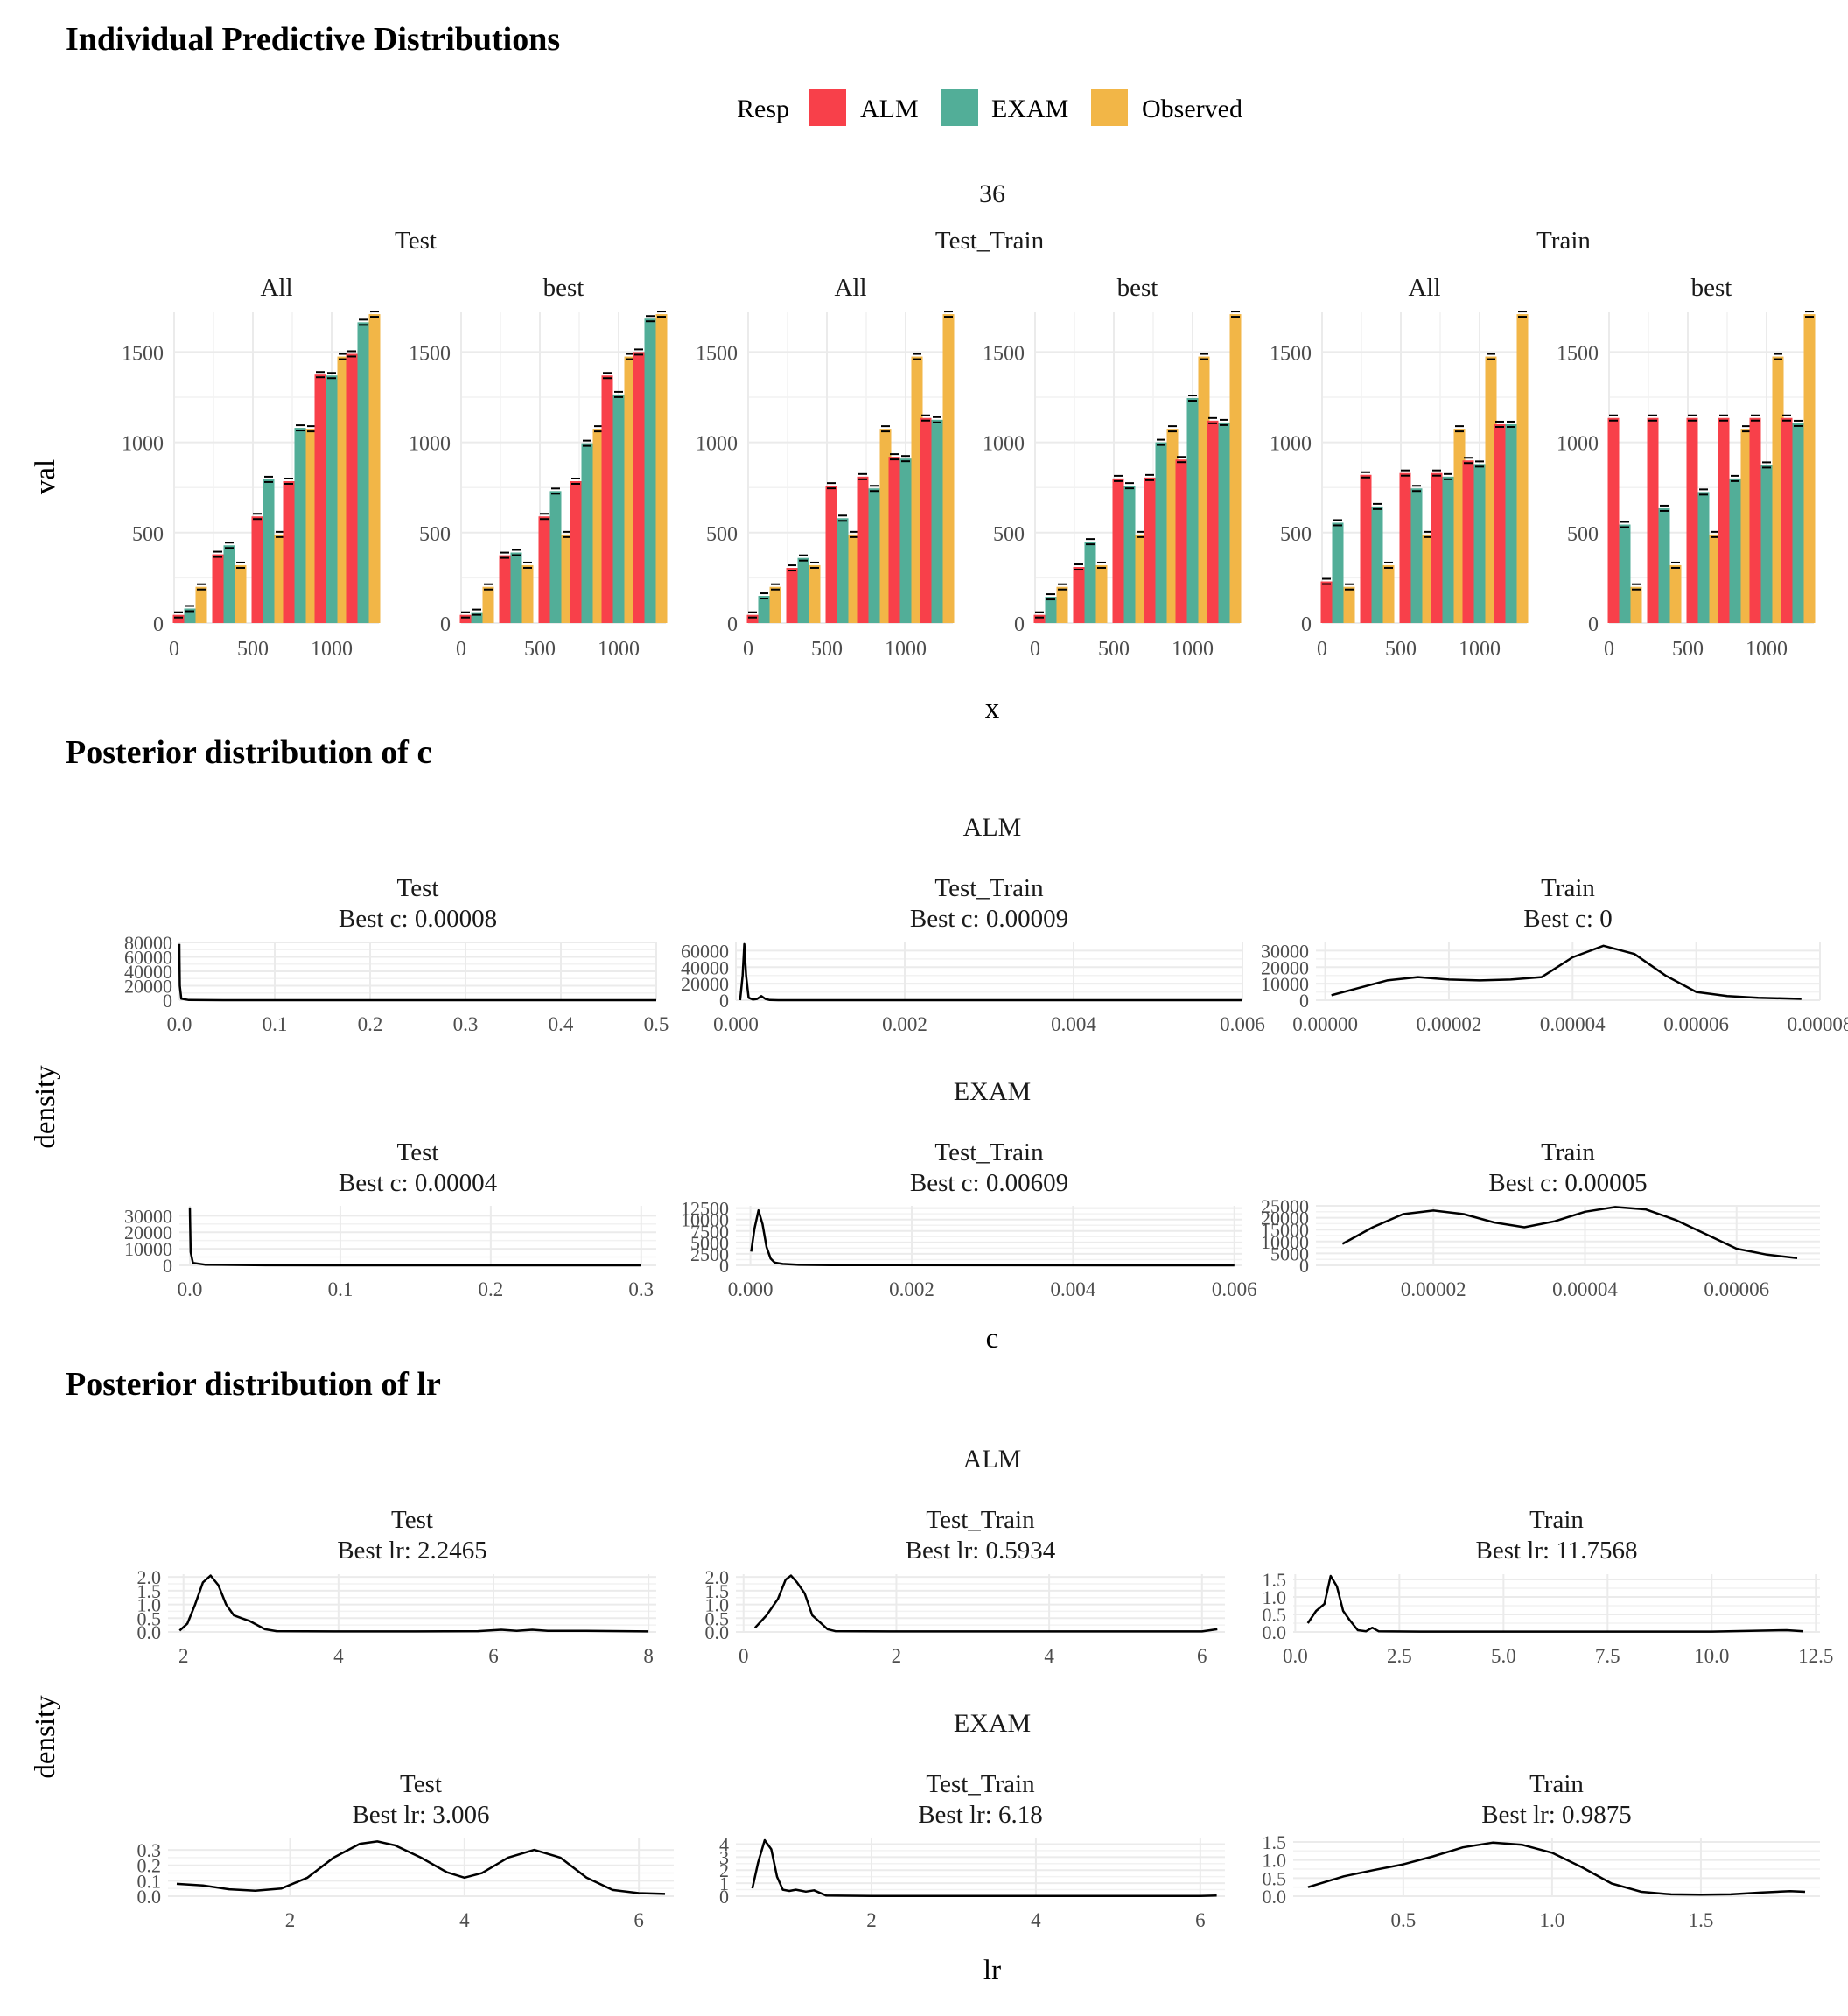 This screenshot has height=2016, width=1848. What do you see at coordinates (416, 241) in the screenshot?
I see `strip-group-test: Test` at bounding box center [416, 241].